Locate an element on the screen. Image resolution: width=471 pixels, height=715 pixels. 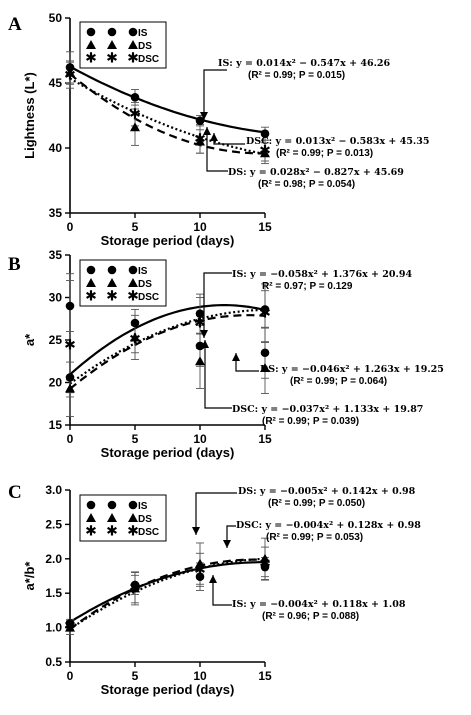
equation-stats: (R² = 0.99; P = 0.015) is located at coordinates (296, 75).